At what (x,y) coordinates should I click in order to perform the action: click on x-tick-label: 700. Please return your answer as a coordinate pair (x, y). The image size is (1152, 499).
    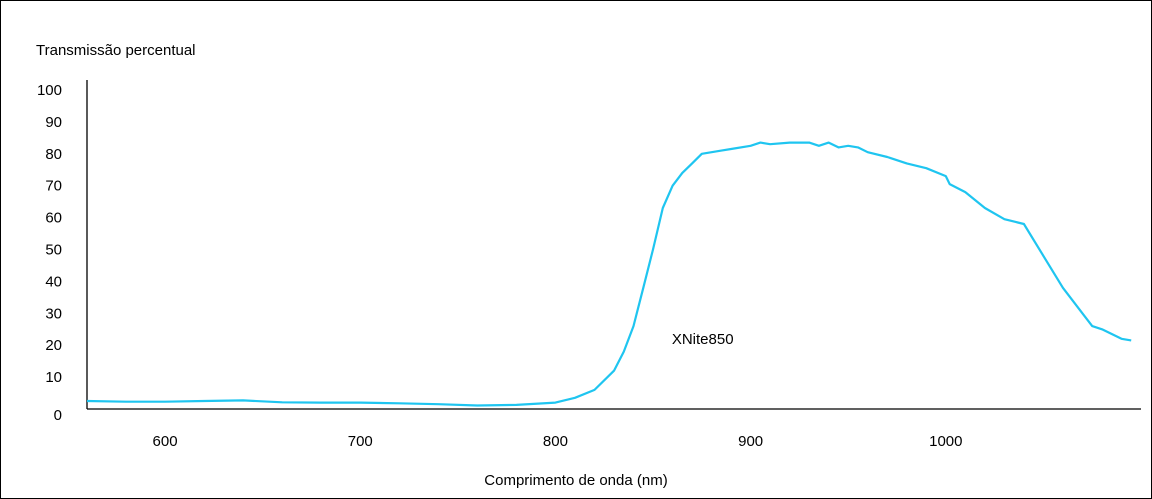
    Looking at the image, I should click on (360, 441).